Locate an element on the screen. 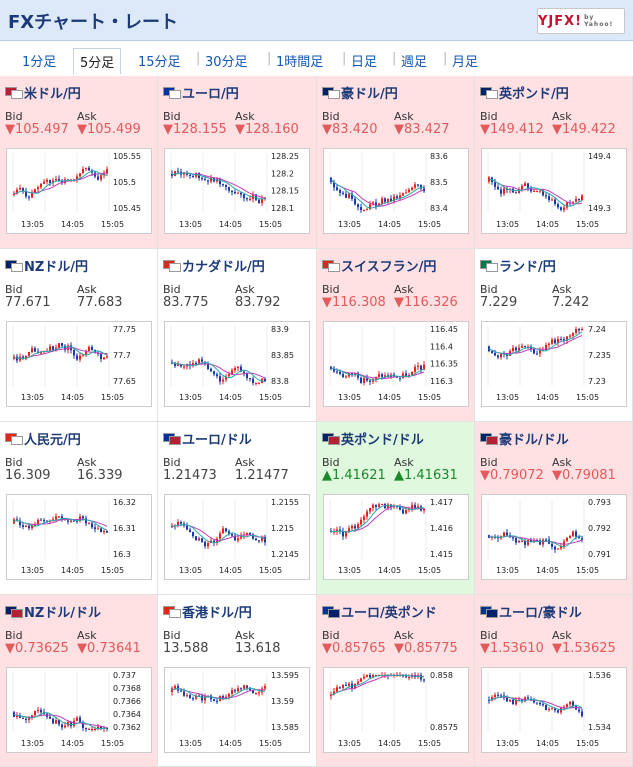  mini-chart: 1.536 1.534 13:05 14:05 15:05 is located at coordinates (554, 710).